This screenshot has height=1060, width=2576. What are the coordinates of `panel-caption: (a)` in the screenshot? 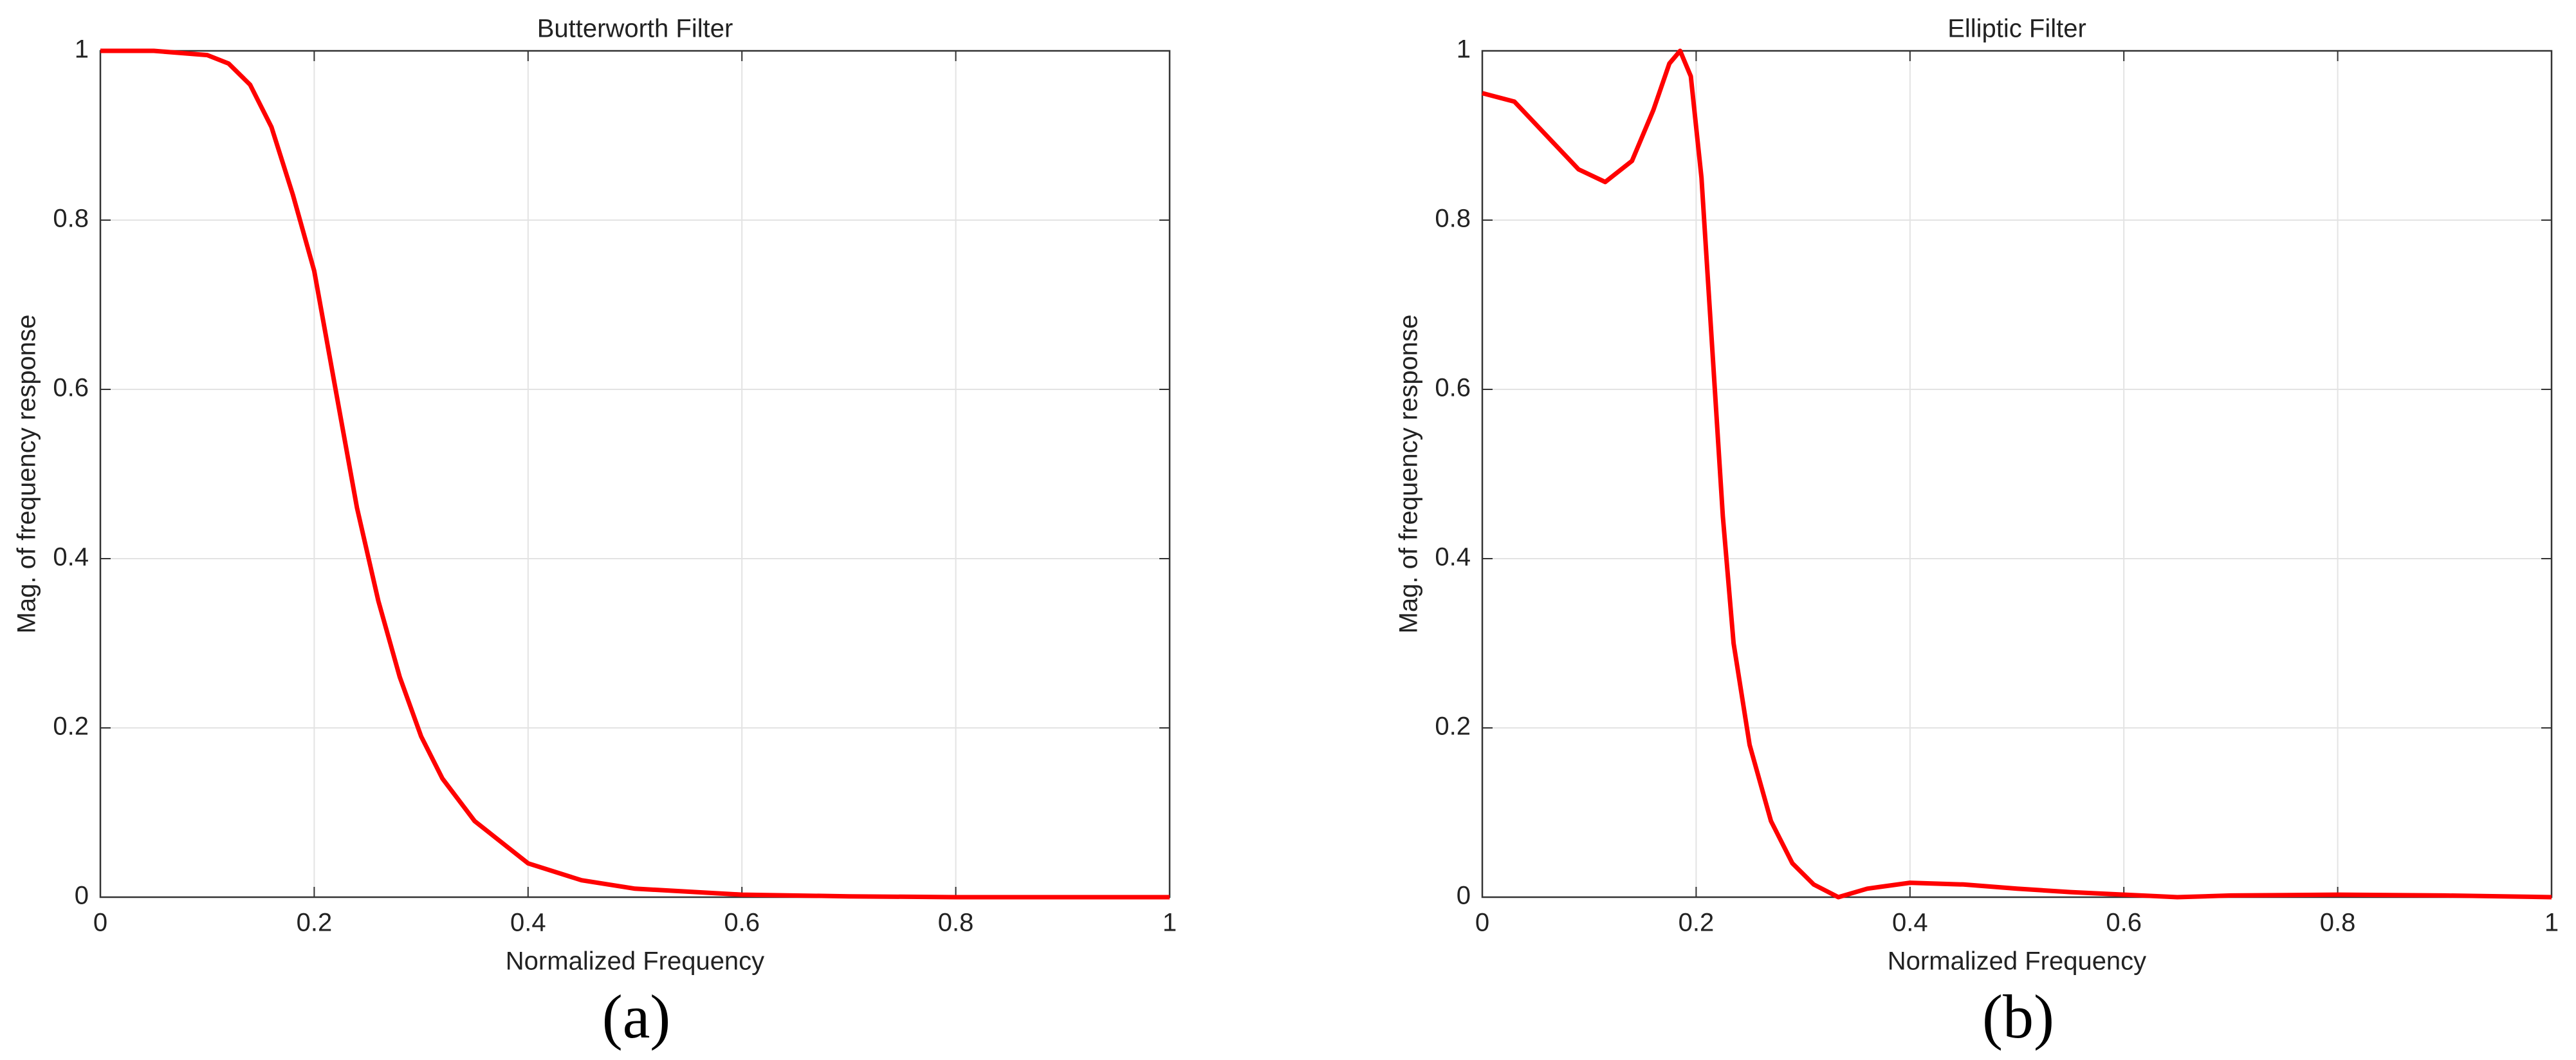 It's located at (636, 1016).